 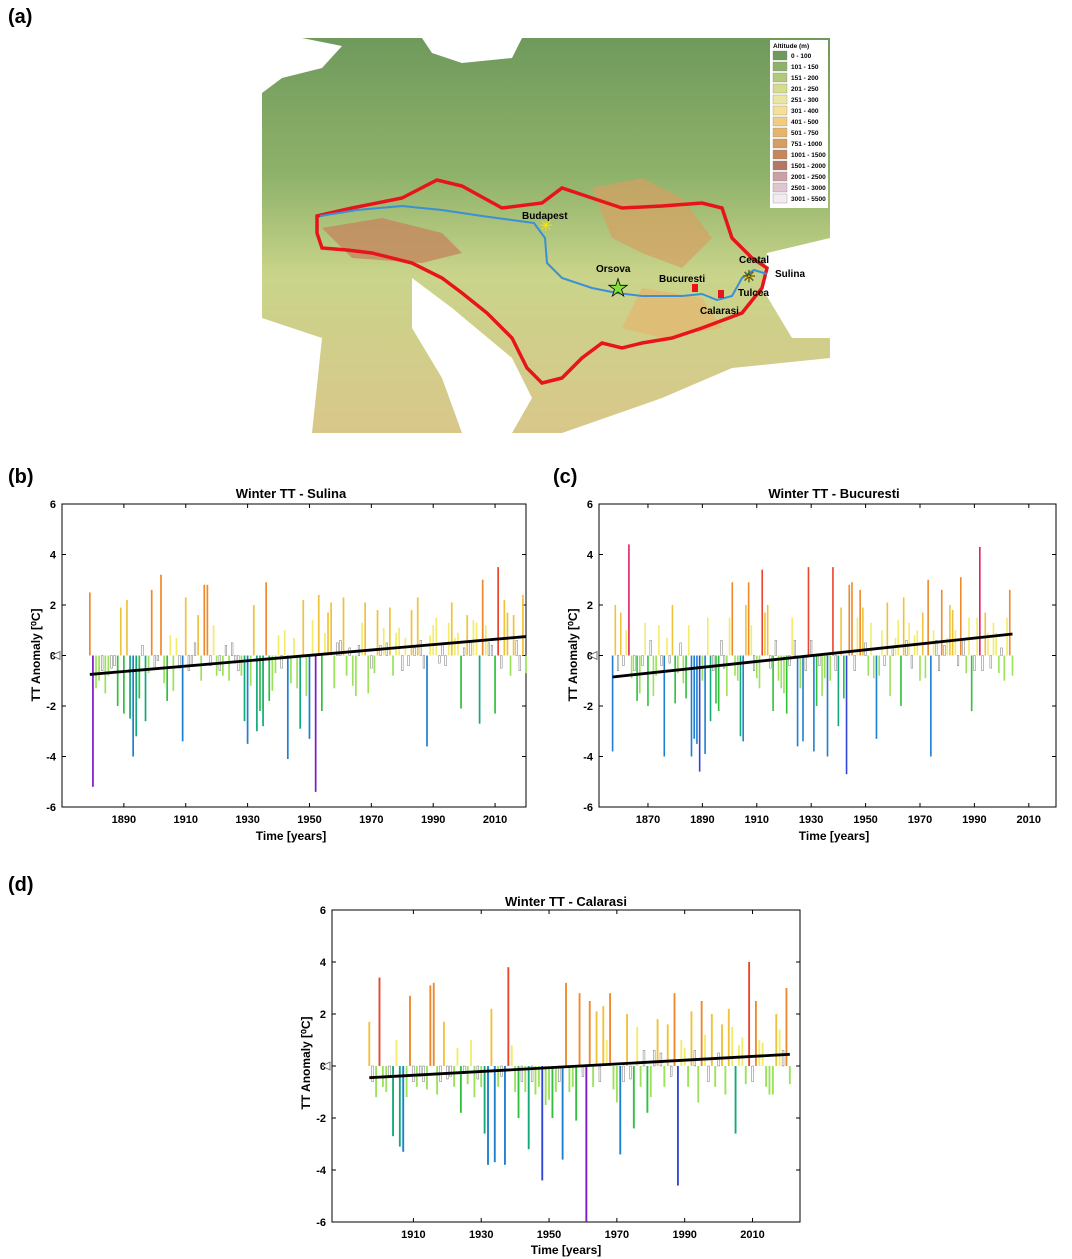 What do you see at coordinates (652, 223) in the screenshot?
I see `carpathians` at bounding box center [652, 223].